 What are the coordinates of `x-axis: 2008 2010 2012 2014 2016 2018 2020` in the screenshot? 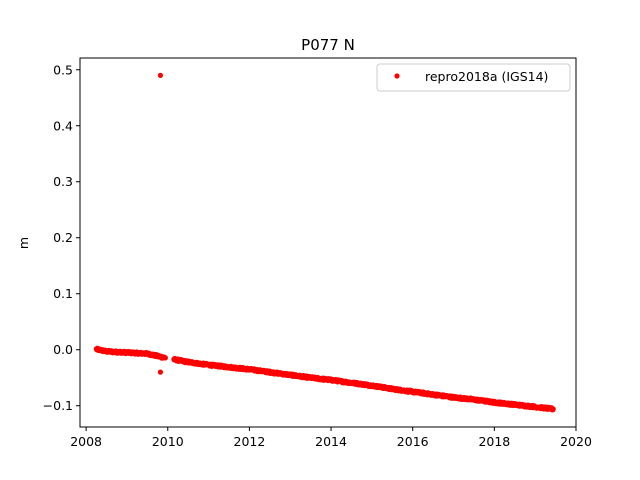 It's located at (331, 438).